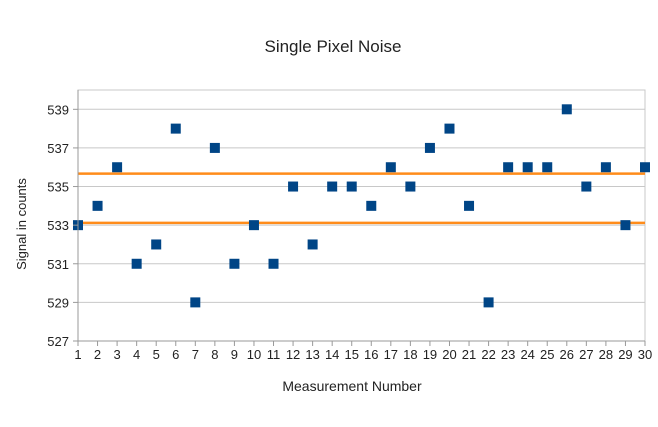 Image resolution: width=658 pixels, height=427 pixels. What do you see at coordinates (58, 302) in the screenshot?
I see `y-tick-label: 529` at bounding box center [58, 302].